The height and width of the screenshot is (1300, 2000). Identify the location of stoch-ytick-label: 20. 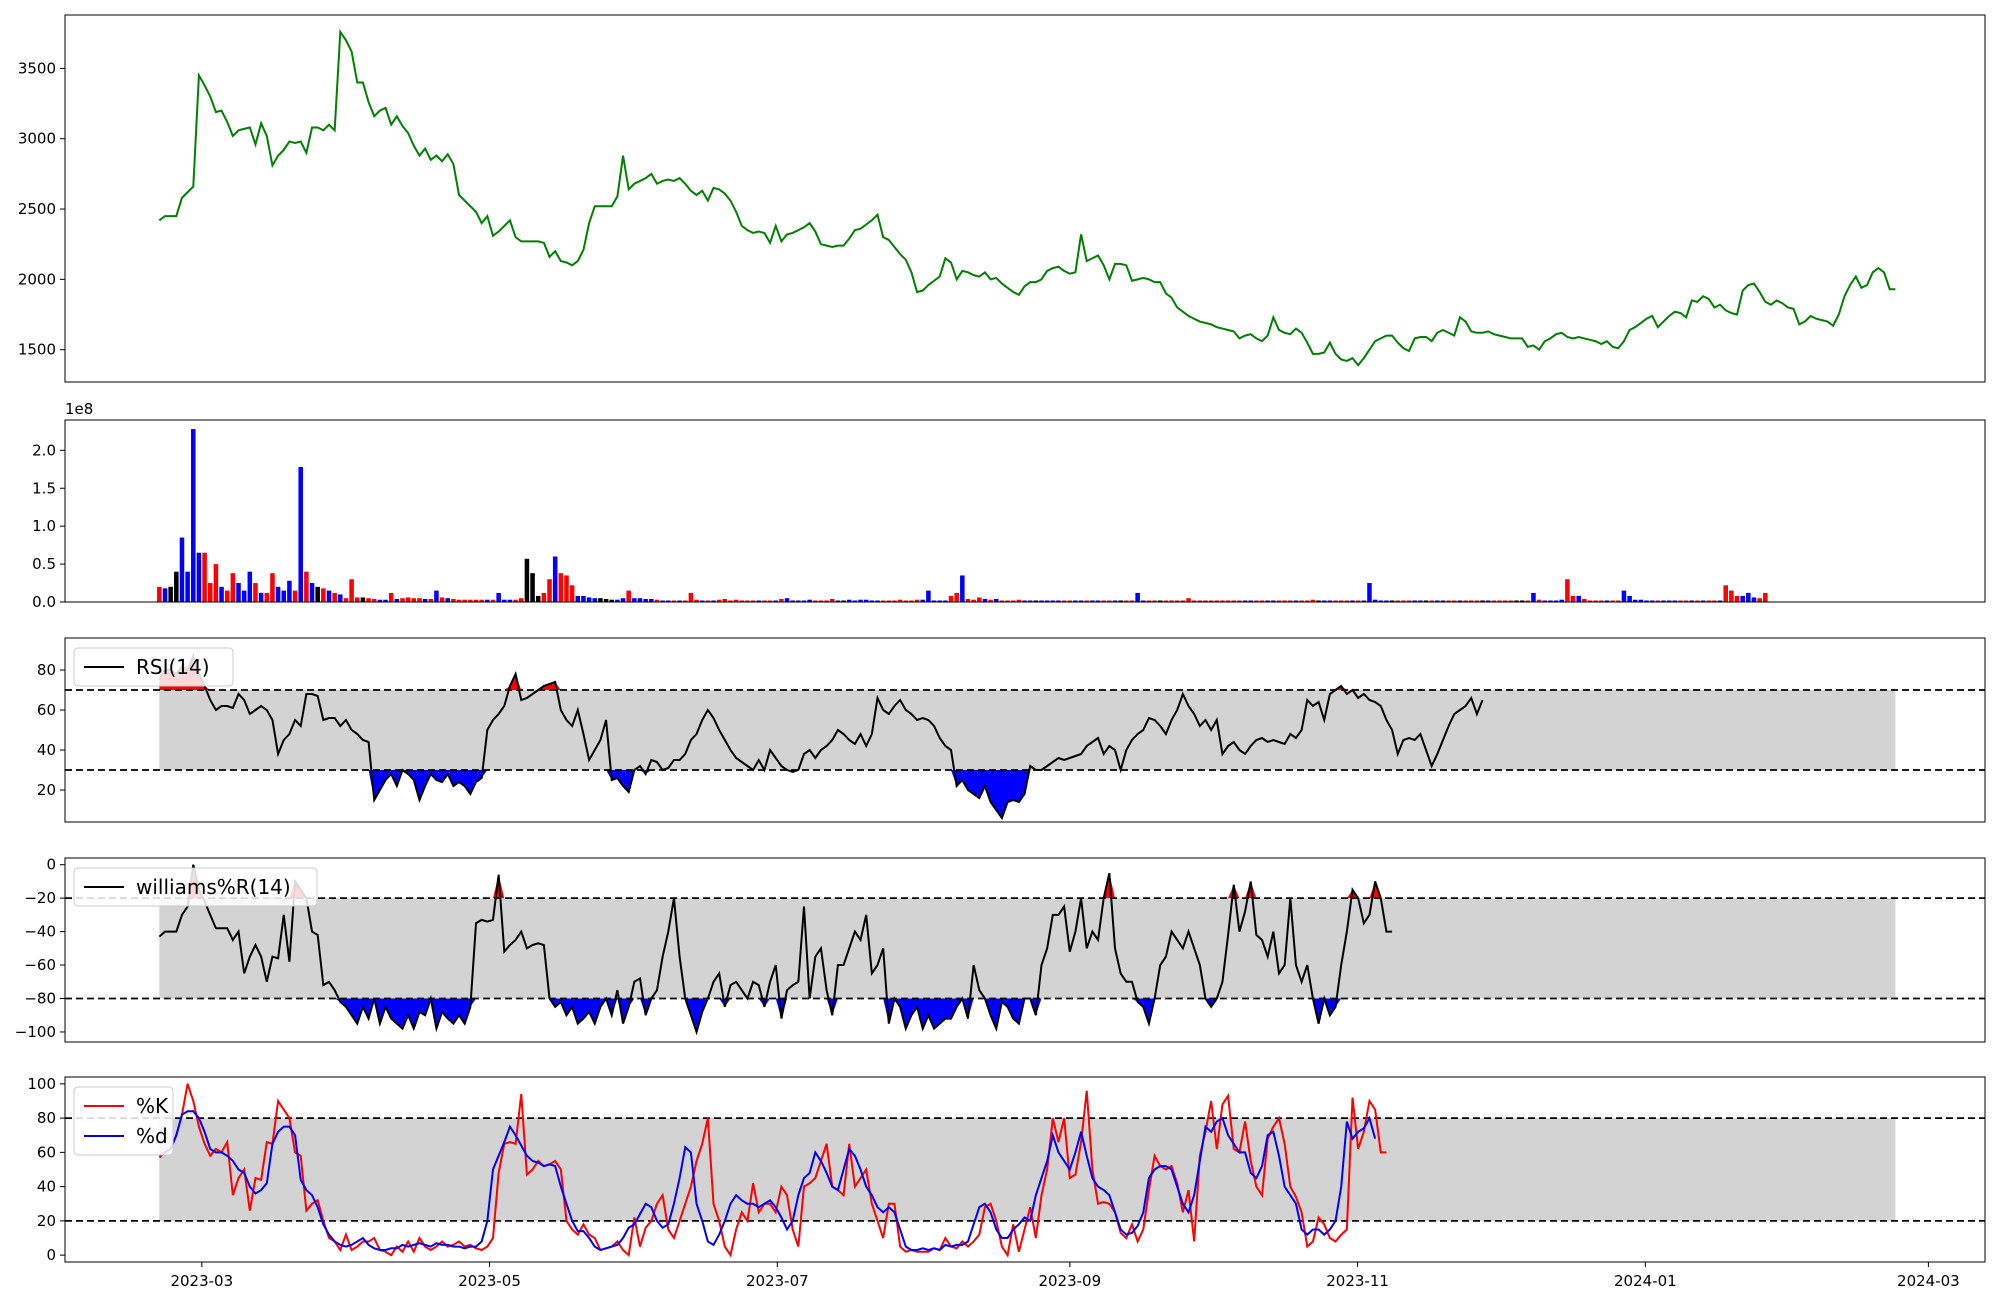
(46, 1221).